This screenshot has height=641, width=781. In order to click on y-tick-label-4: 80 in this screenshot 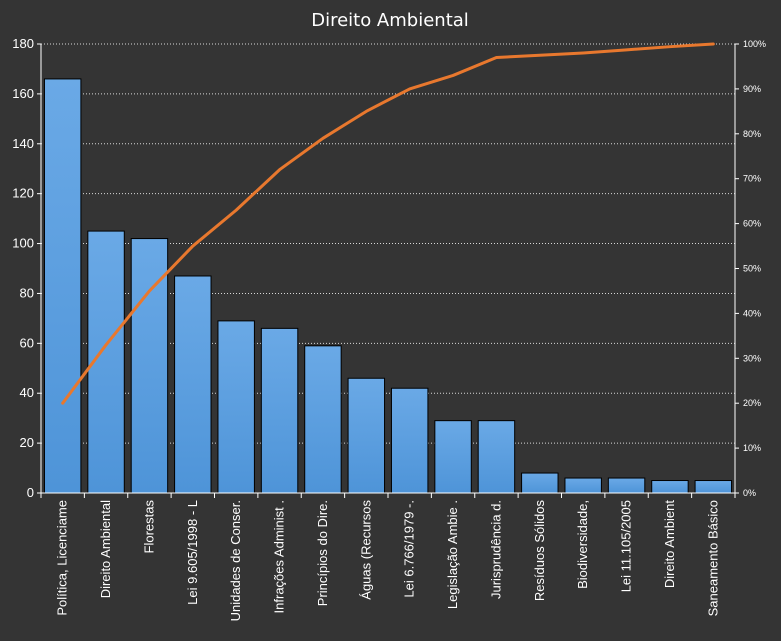, I will do `click(27, 292)`.